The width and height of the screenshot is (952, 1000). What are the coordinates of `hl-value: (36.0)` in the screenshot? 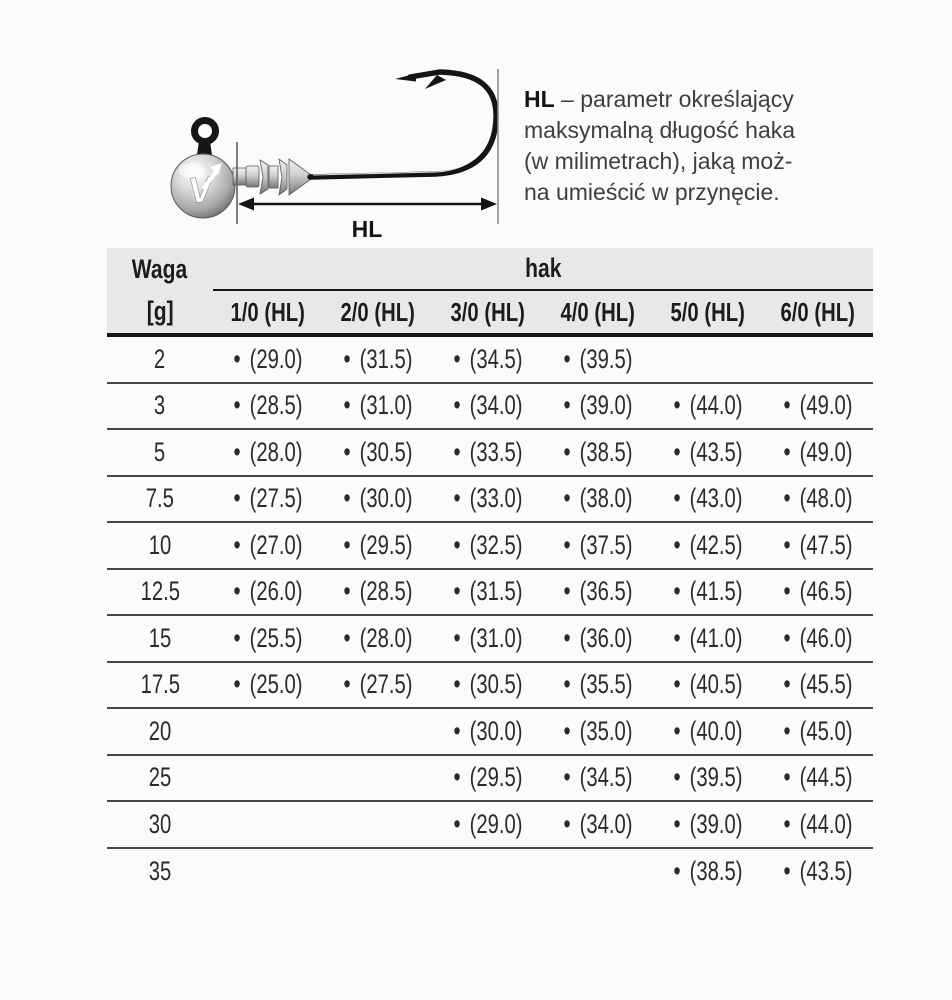 It's located at (606, 637).